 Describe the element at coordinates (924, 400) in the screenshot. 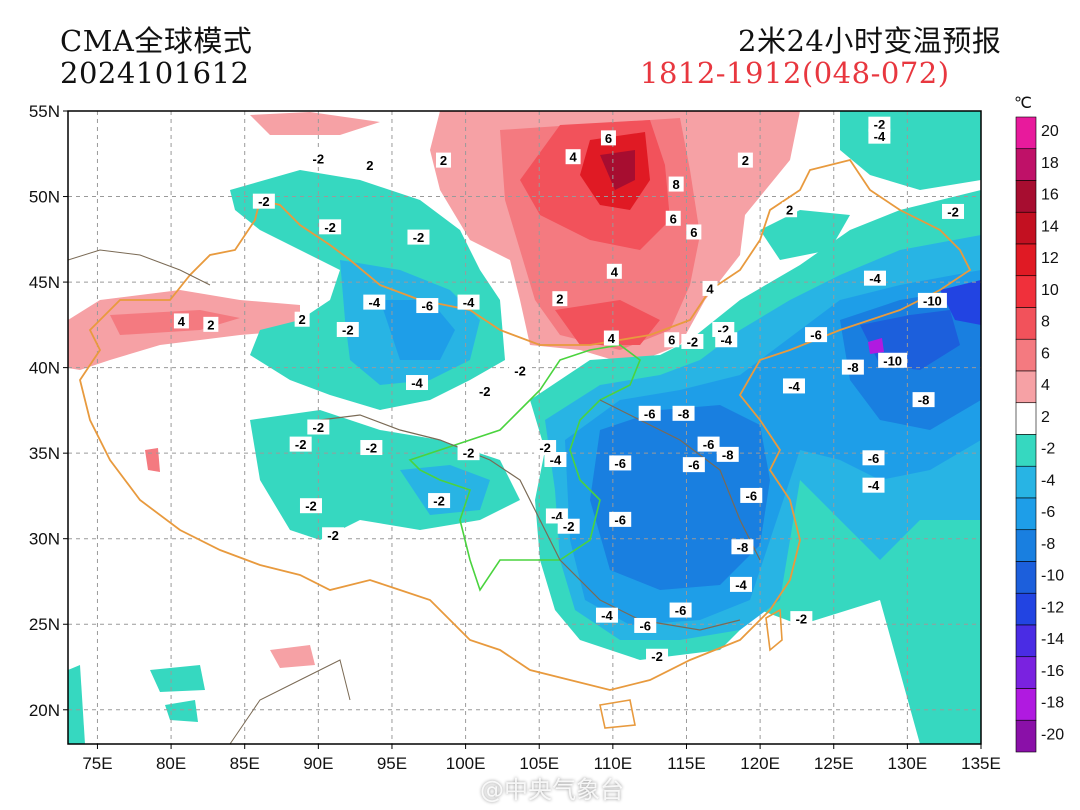

I see `isoline-label: -8` at that location.